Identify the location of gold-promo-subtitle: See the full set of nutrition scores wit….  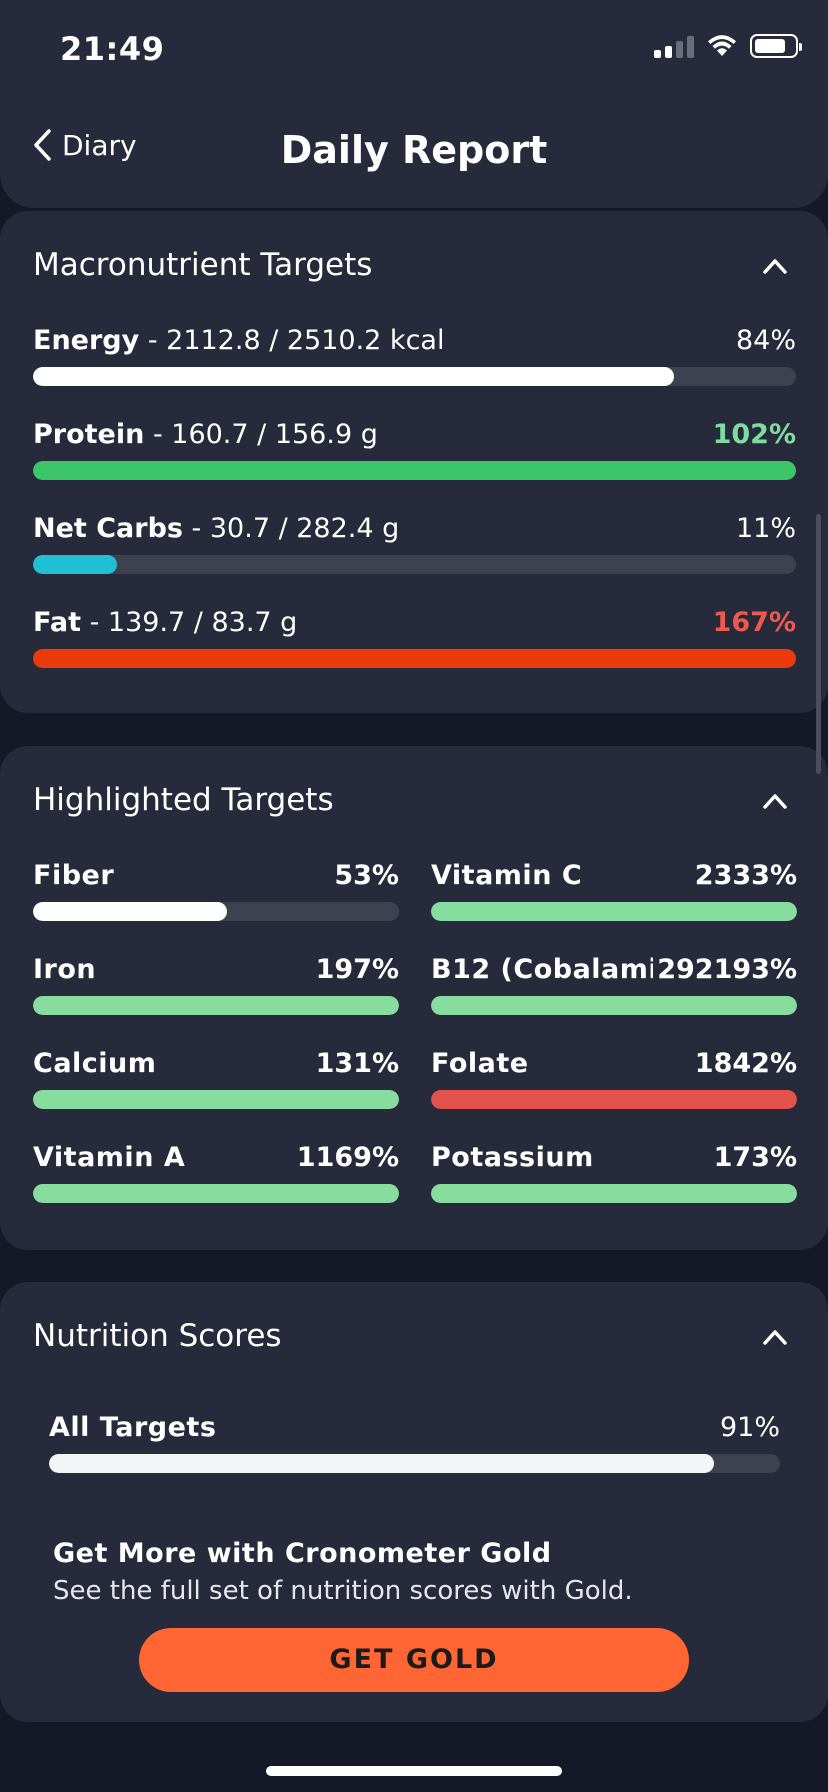
(343, 1591).